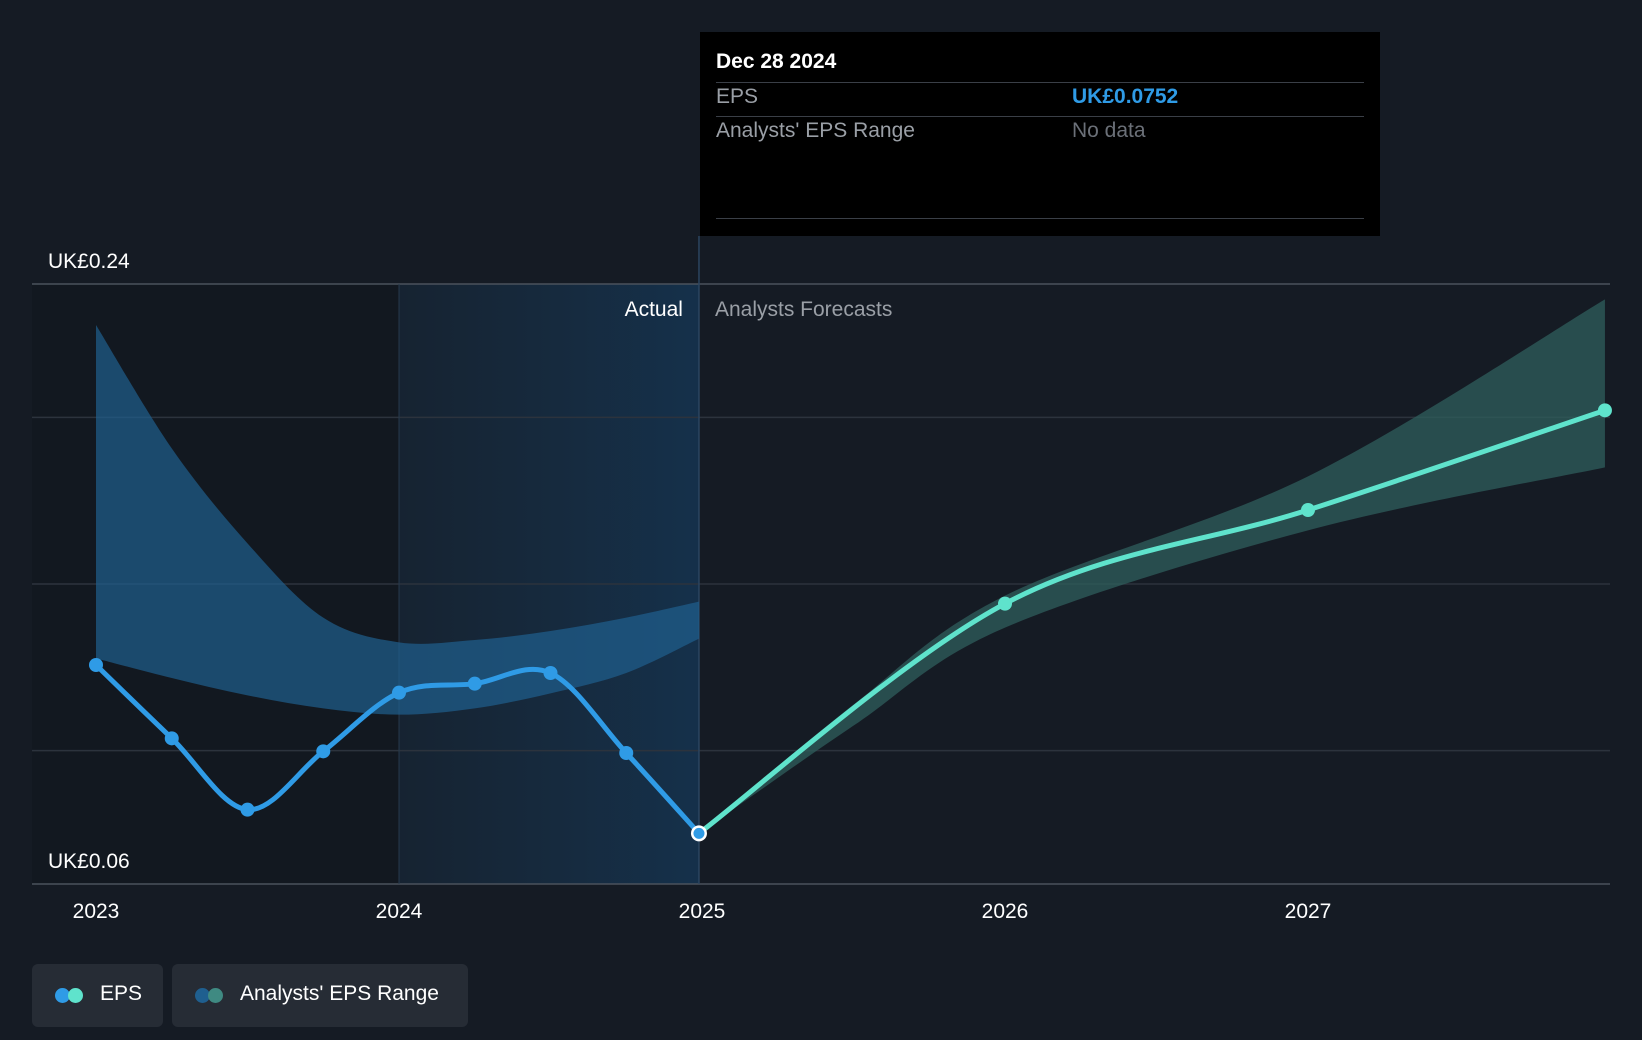 The width and height of the screenshot is (1642, 1040). What do you see at coordinates (89, 861) in the screenshot?
I see `y-axis-label-bottom: UK£0.06` at bounding box center [89, 861].